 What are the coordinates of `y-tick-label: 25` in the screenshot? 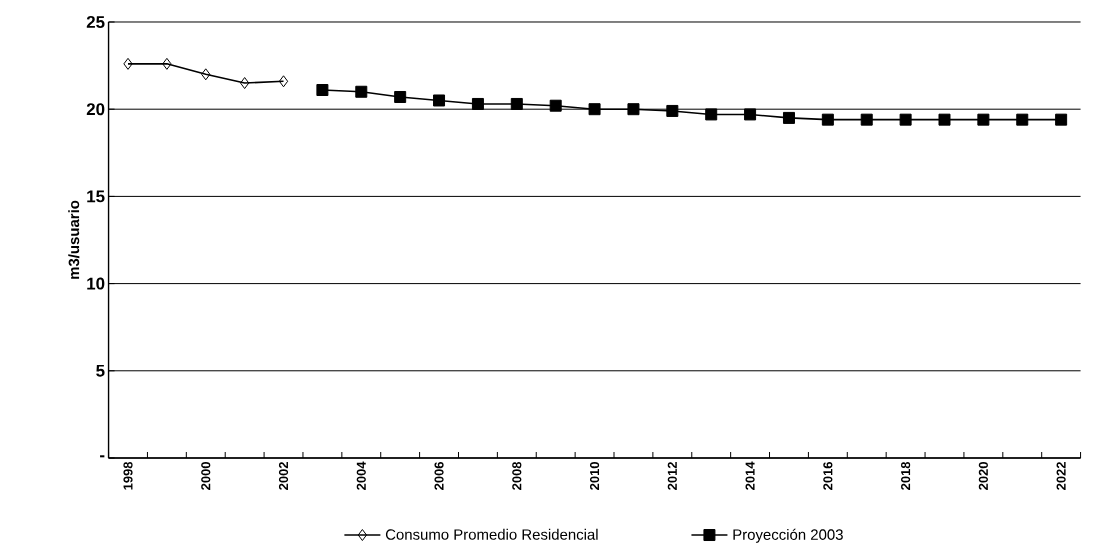 It's located at (95, 22).